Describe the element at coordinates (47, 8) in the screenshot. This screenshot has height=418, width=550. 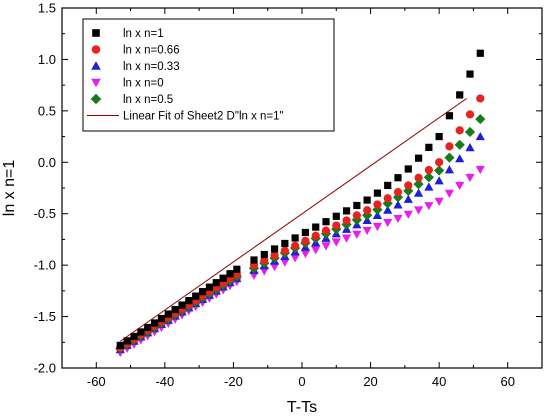
I see `y-tick-label: 1.5` at that location.